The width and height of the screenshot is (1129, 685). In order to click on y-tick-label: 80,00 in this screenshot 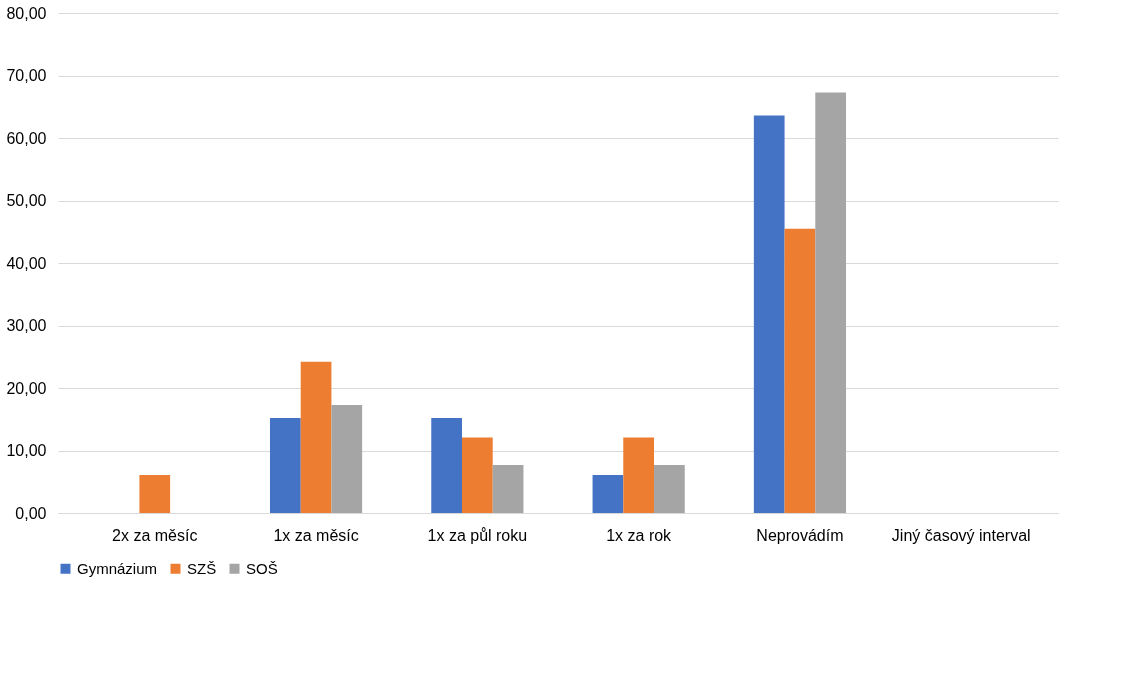, I will do `click(26, 13)`.